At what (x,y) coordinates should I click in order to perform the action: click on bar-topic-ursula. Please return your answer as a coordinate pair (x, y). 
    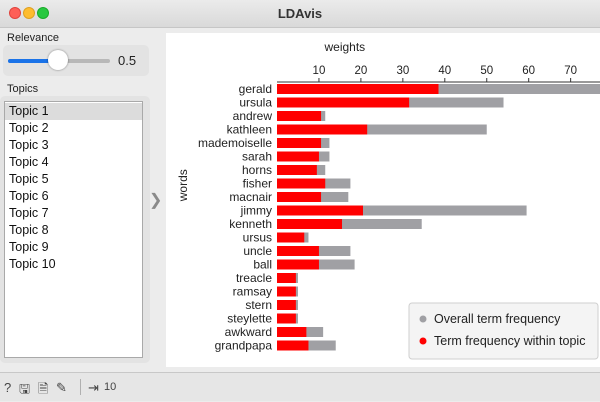
    Looking at the image, I should click on (343, 102).